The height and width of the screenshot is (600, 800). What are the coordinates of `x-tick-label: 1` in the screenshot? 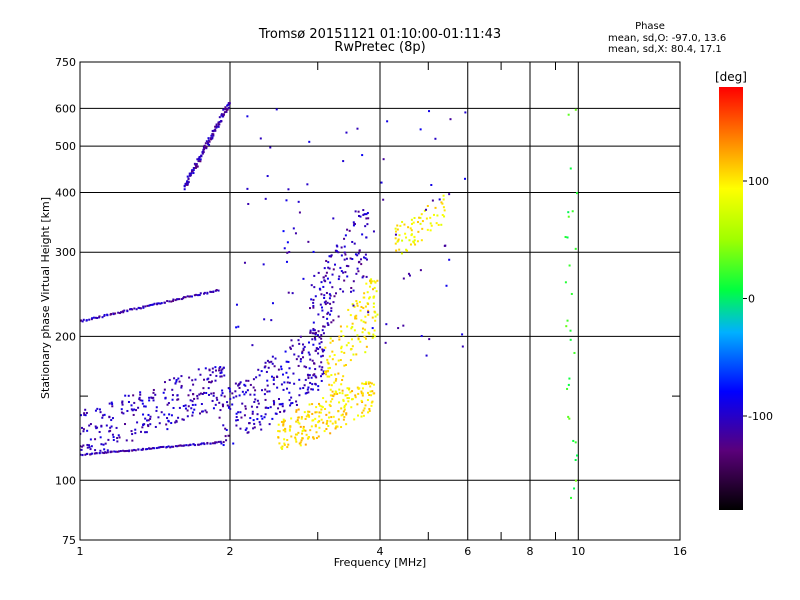 It's located at (80, 551).